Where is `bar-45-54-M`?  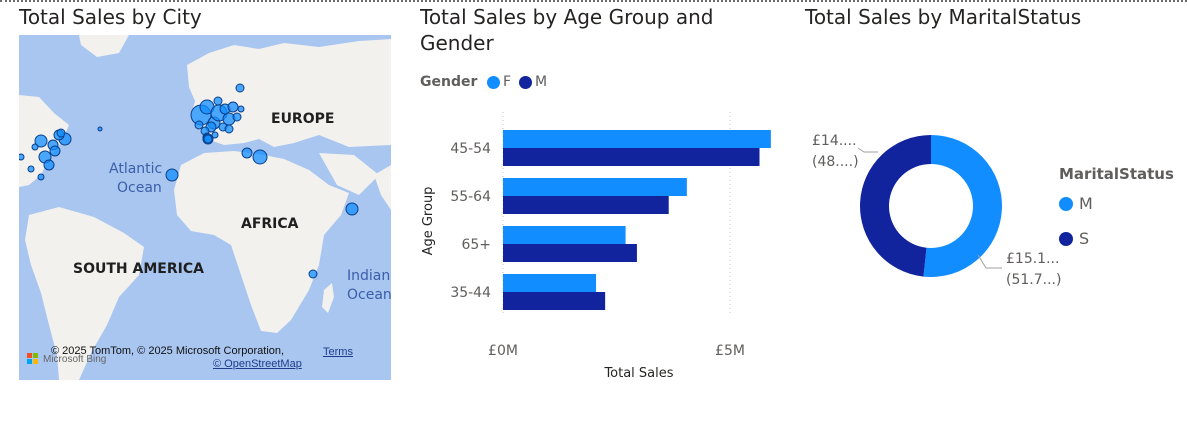
bar-45-54-M is located at coordinates (631, 157).